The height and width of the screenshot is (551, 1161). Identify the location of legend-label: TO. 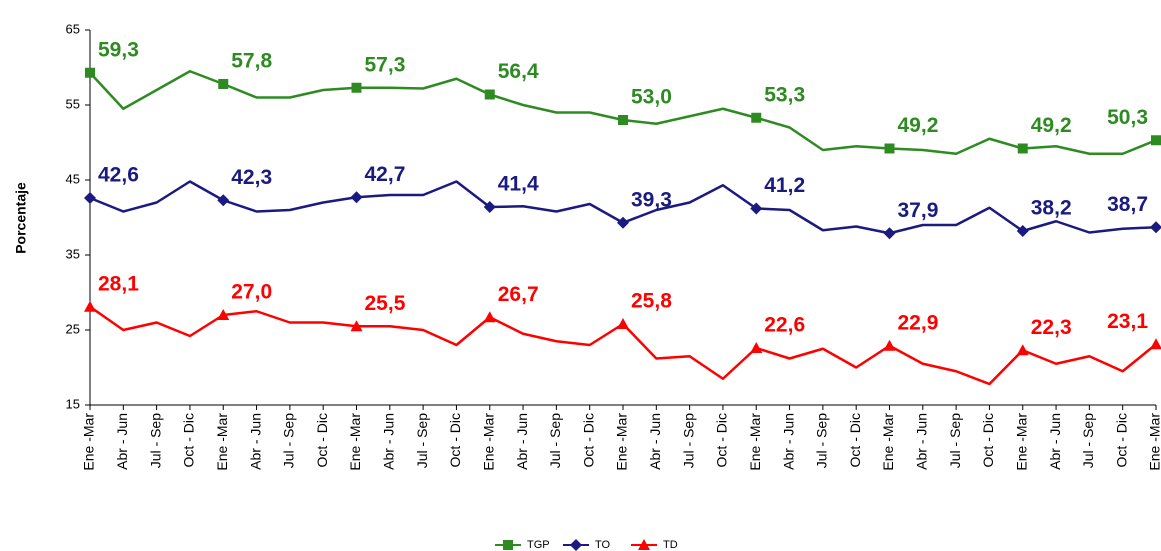
(603, 545).